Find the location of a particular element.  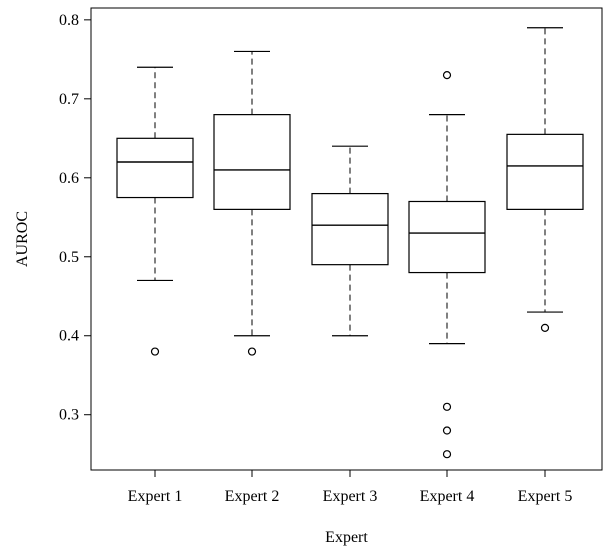

x-tick-label: Expert 5 is located at coordinates (545, 496).